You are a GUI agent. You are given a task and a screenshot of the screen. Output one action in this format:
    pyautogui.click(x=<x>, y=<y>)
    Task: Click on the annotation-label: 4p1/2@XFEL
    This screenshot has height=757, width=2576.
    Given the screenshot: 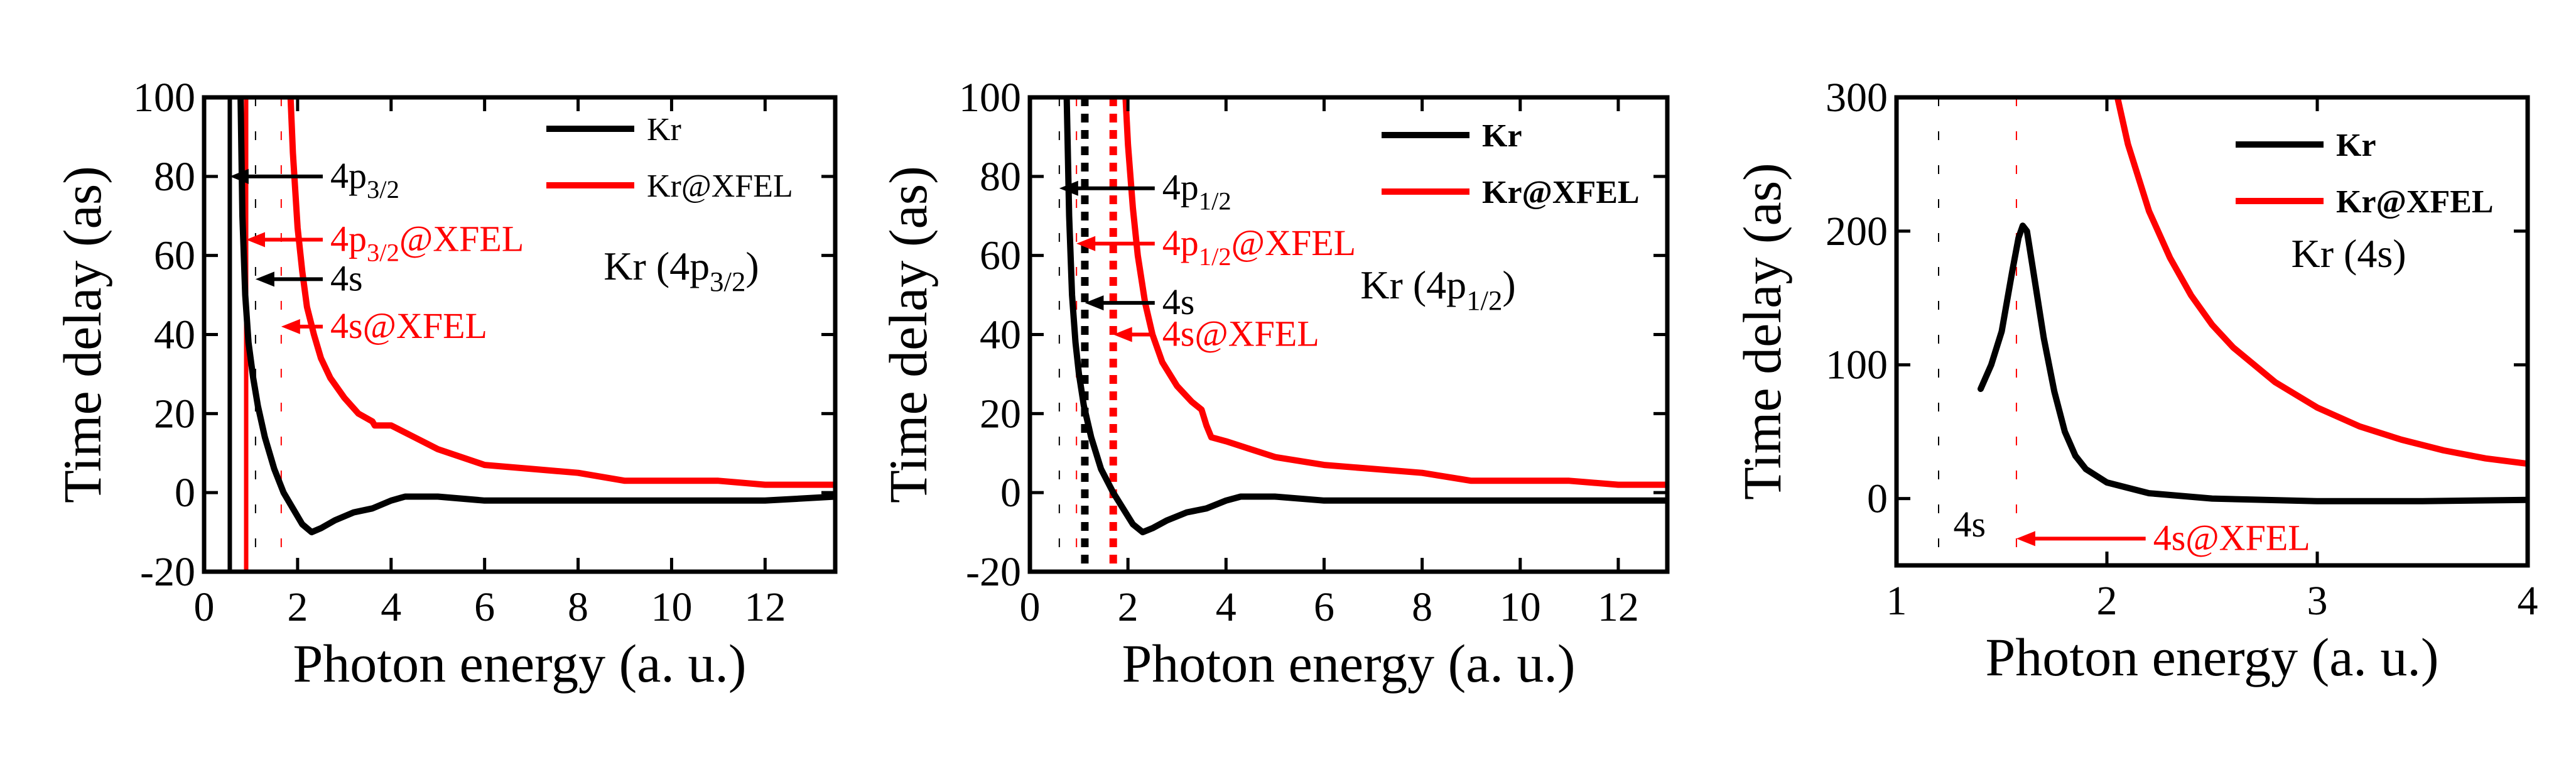 What is the action you would take?
    pyautogui.click(x=1259, y=246)
    